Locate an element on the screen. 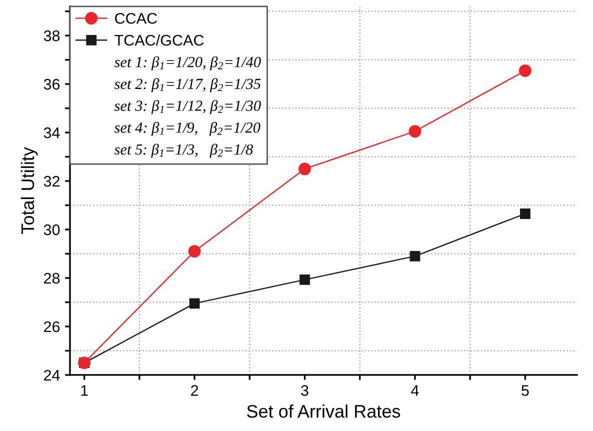 Image resolution: width=593 pixels, height=431 pixels. y-tick-label: 32 is located at coordinates (52, 181).